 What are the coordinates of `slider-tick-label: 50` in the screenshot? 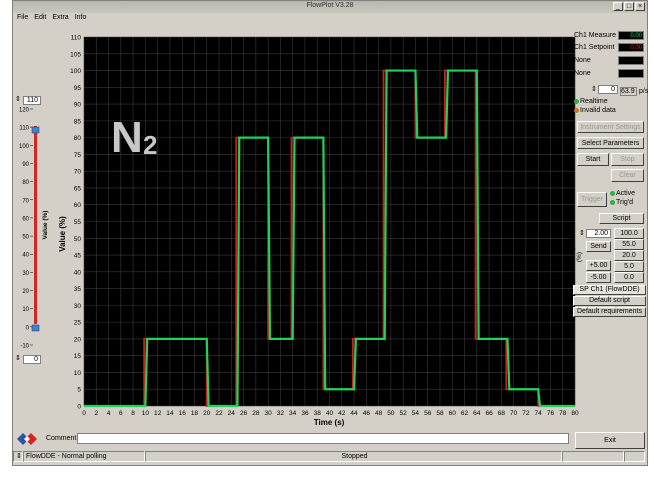 It's located at (25, 238).